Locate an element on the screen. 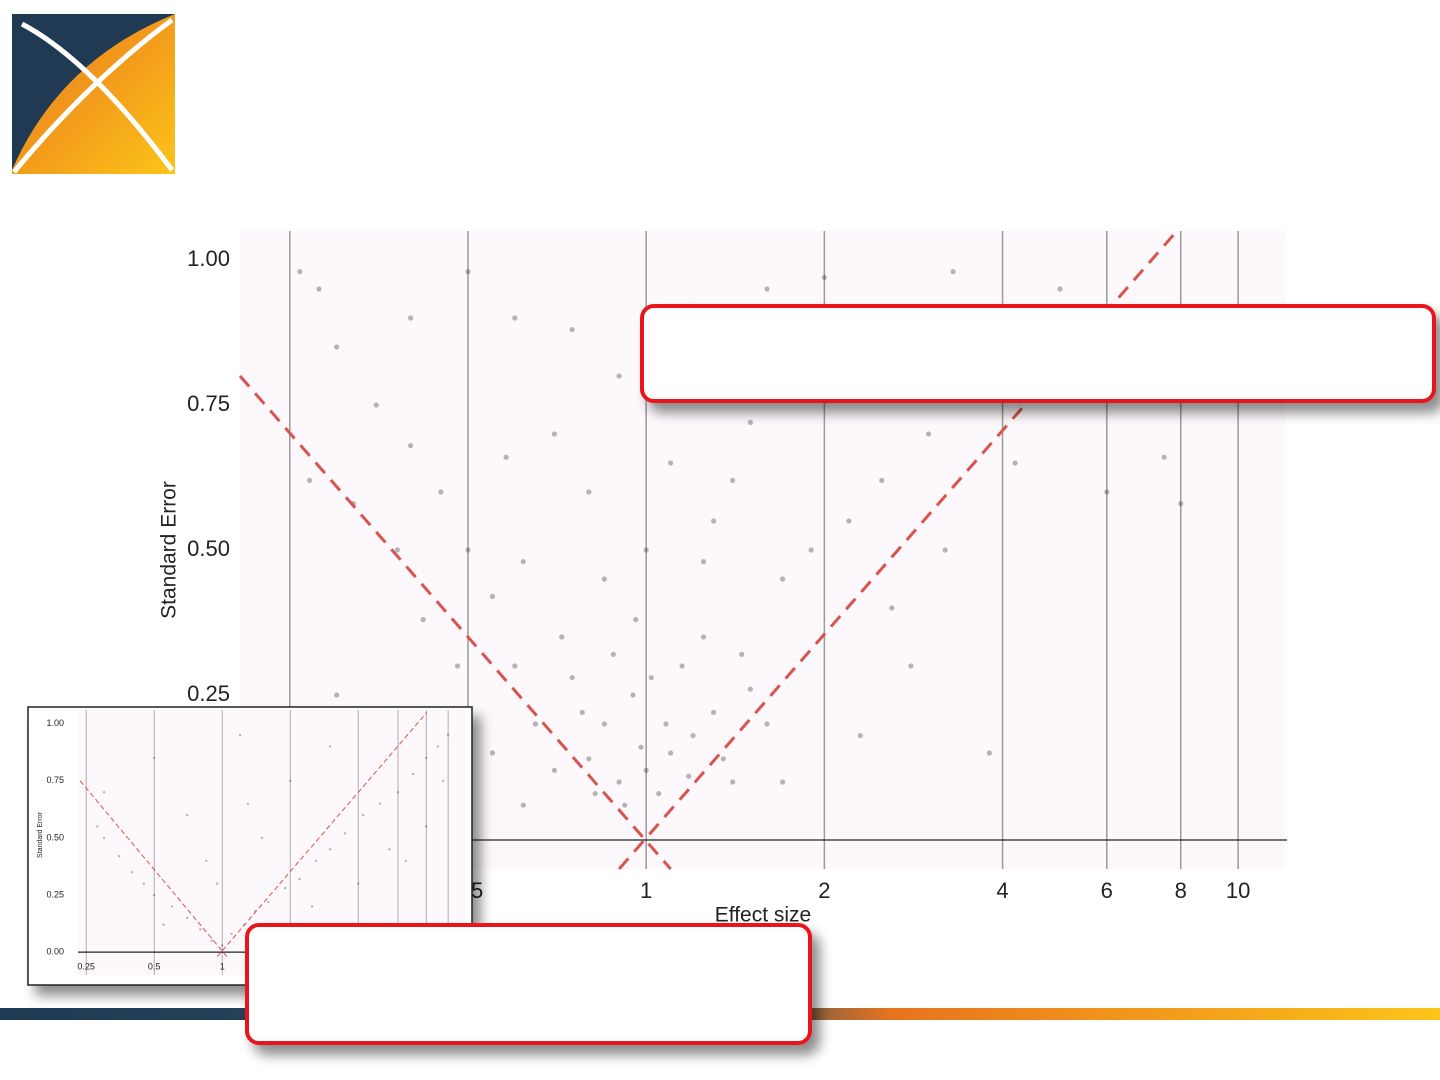 The height and width of the screenshot is (1080, 1440). x-tick-label: 1 is located at coordinates (222, 966).